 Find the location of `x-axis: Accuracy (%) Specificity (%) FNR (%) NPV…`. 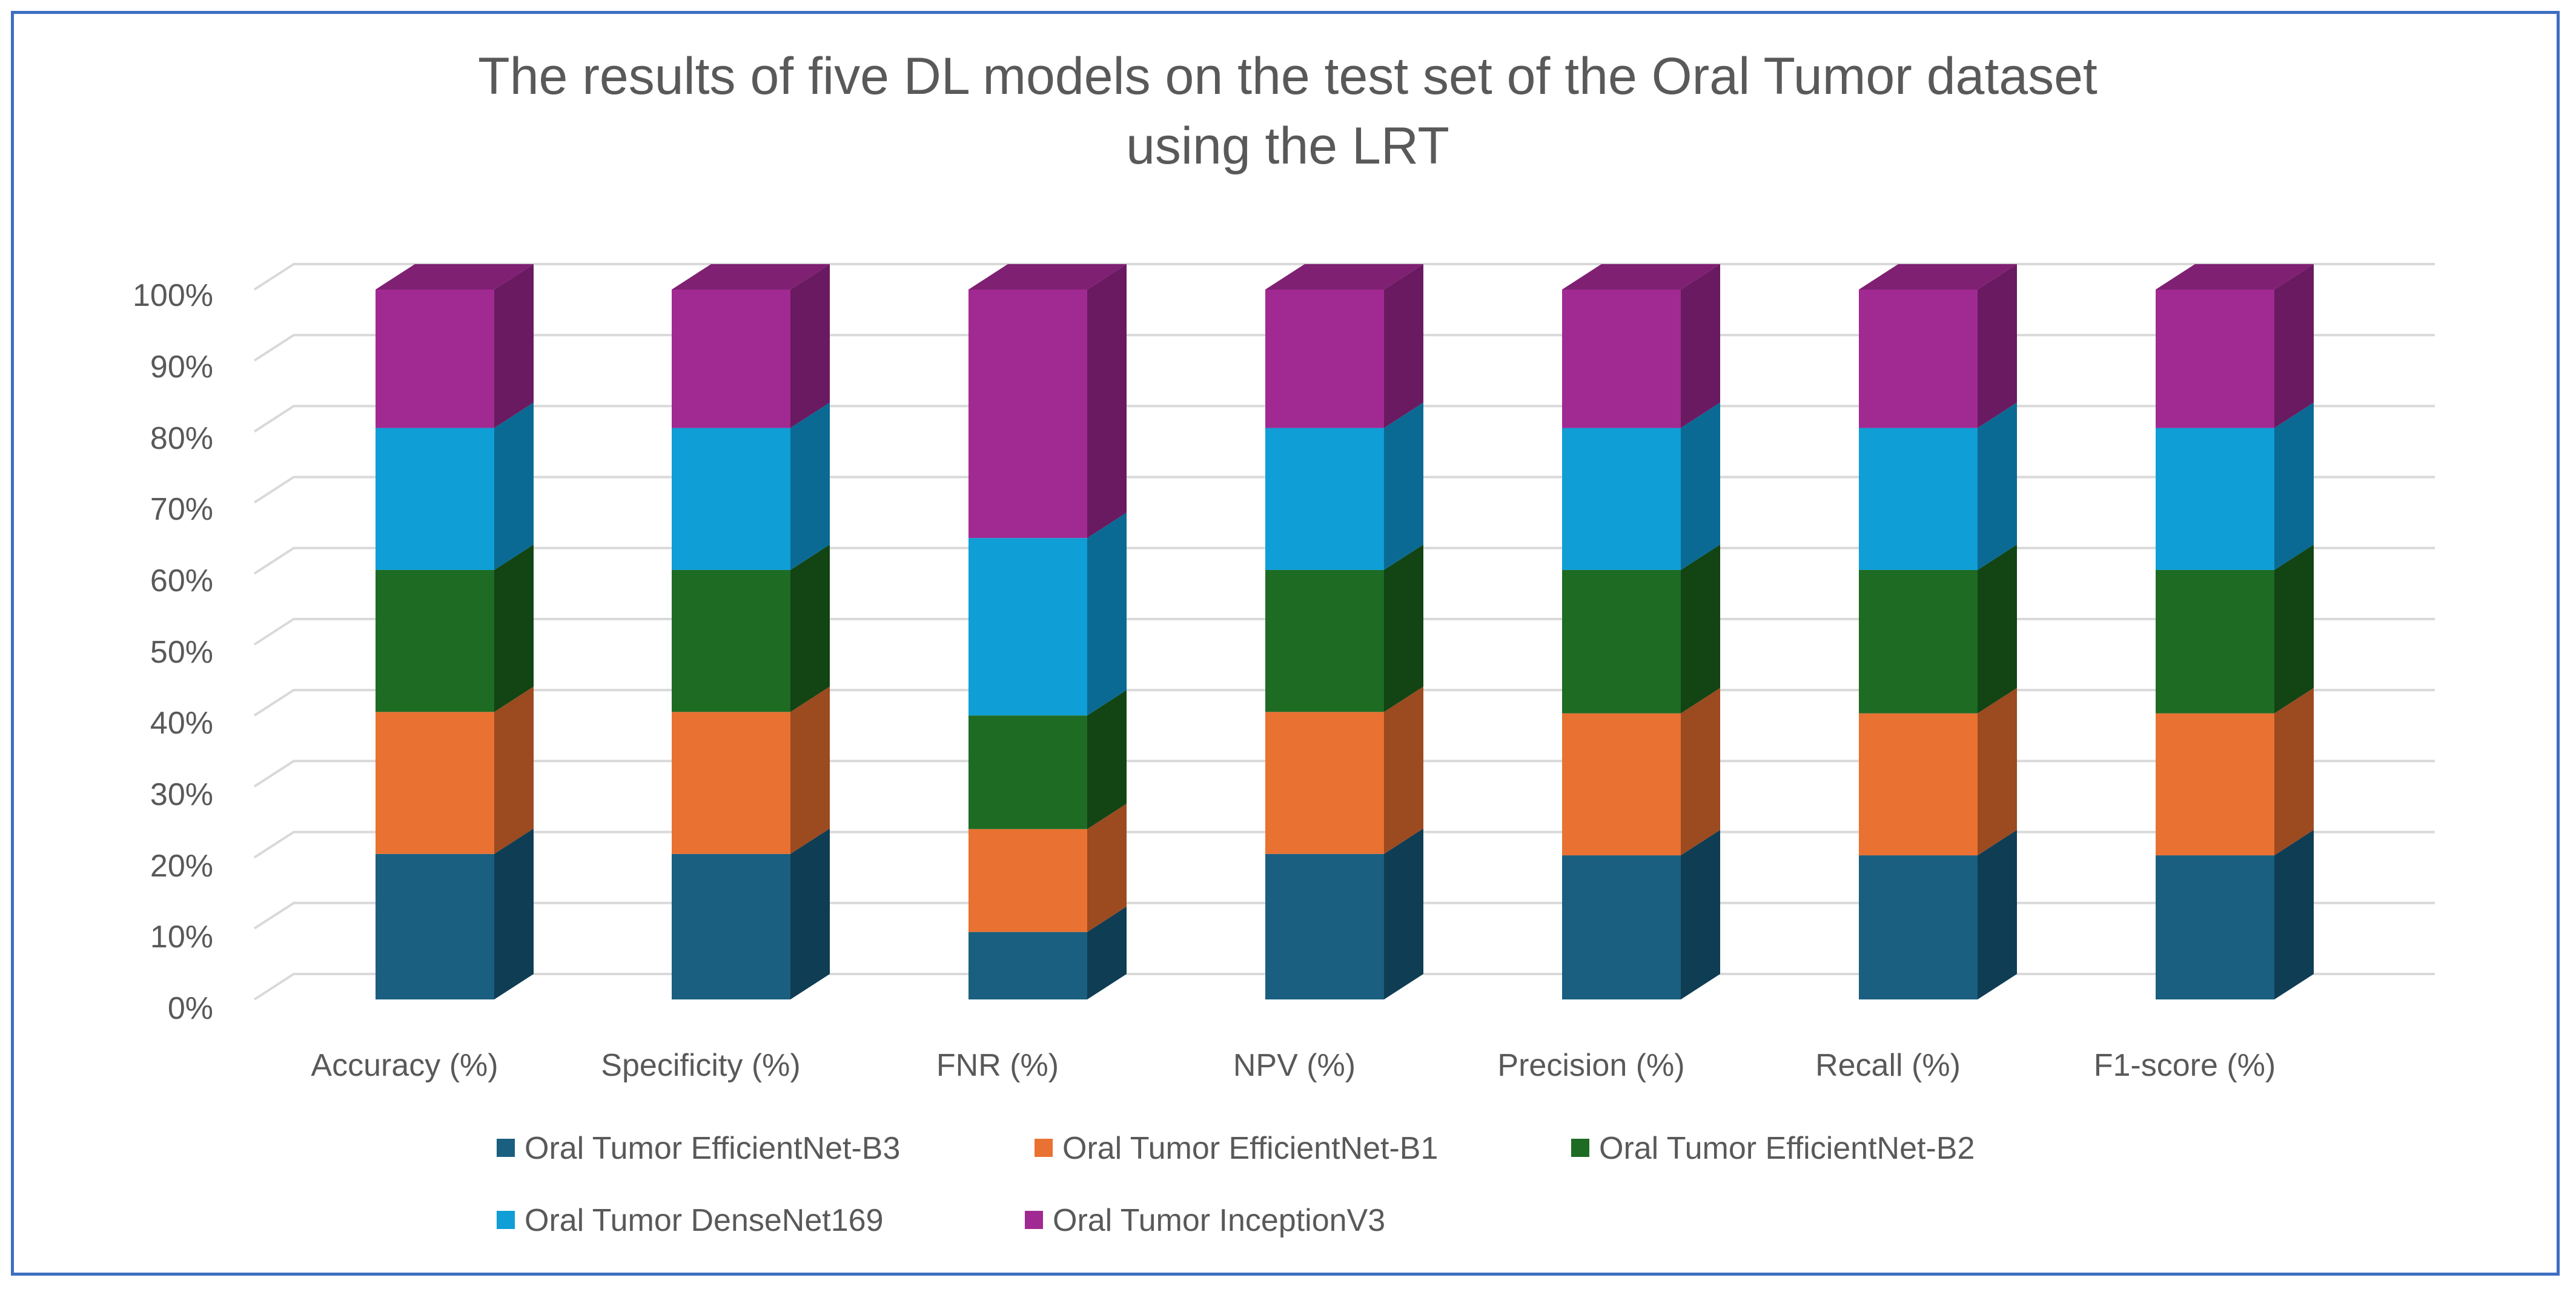

x-axis: Accuracy (%) Specificity (%) FNR (%) NPV… is located at coordinates (1293, 1065).